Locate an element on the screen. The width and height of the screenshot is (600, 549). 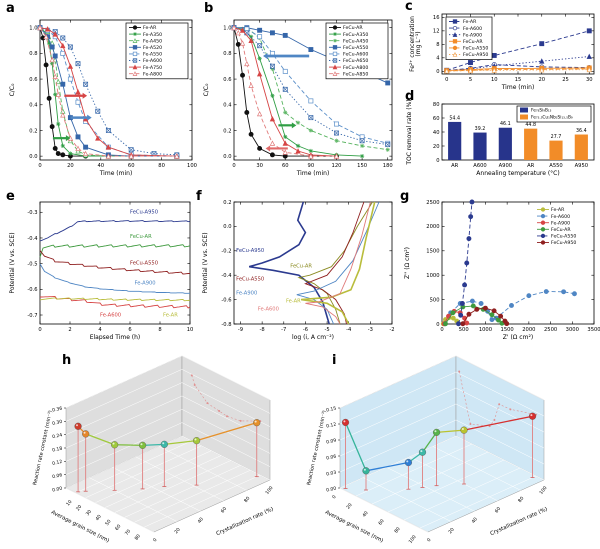
svg-text: 36.4 is located at coordinates (581, 131).